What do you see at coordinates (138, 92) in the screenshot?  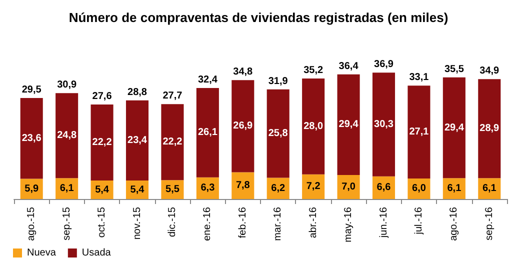 I see `total-label: 28,8` at bounding box center [138, 92].